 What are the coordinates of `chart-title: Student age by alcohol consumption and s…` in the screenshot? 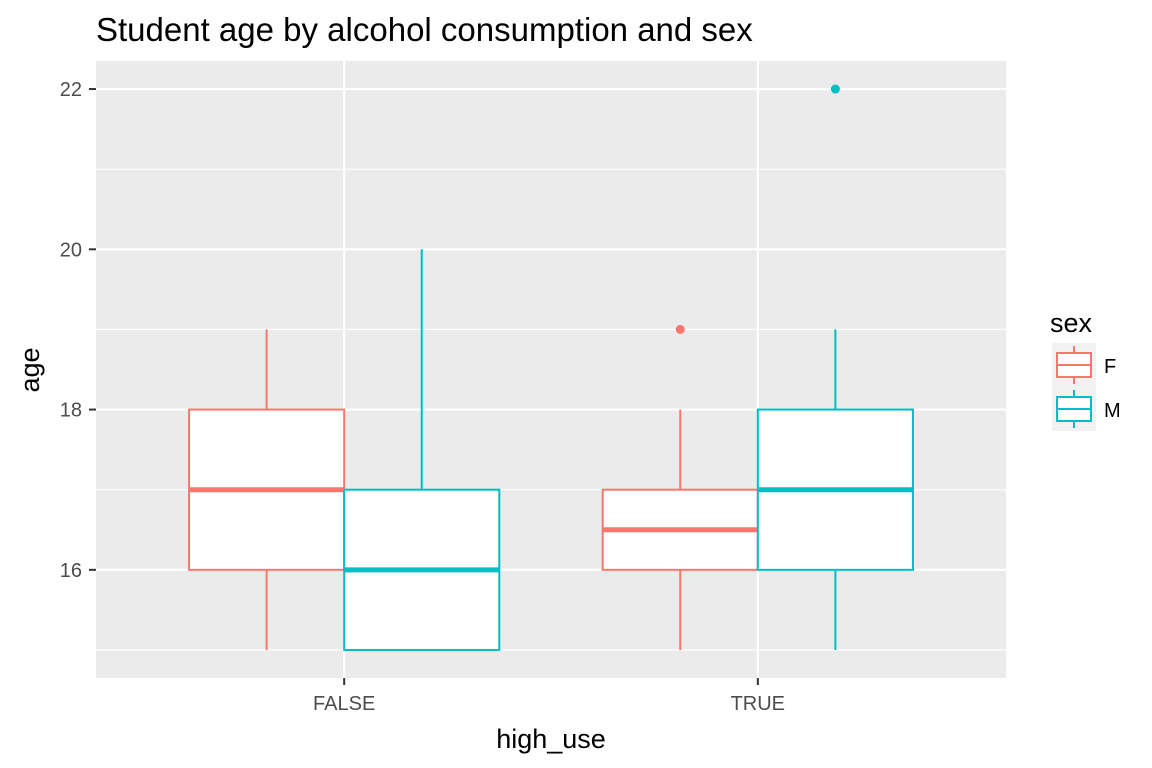 It's located at (424, 29).